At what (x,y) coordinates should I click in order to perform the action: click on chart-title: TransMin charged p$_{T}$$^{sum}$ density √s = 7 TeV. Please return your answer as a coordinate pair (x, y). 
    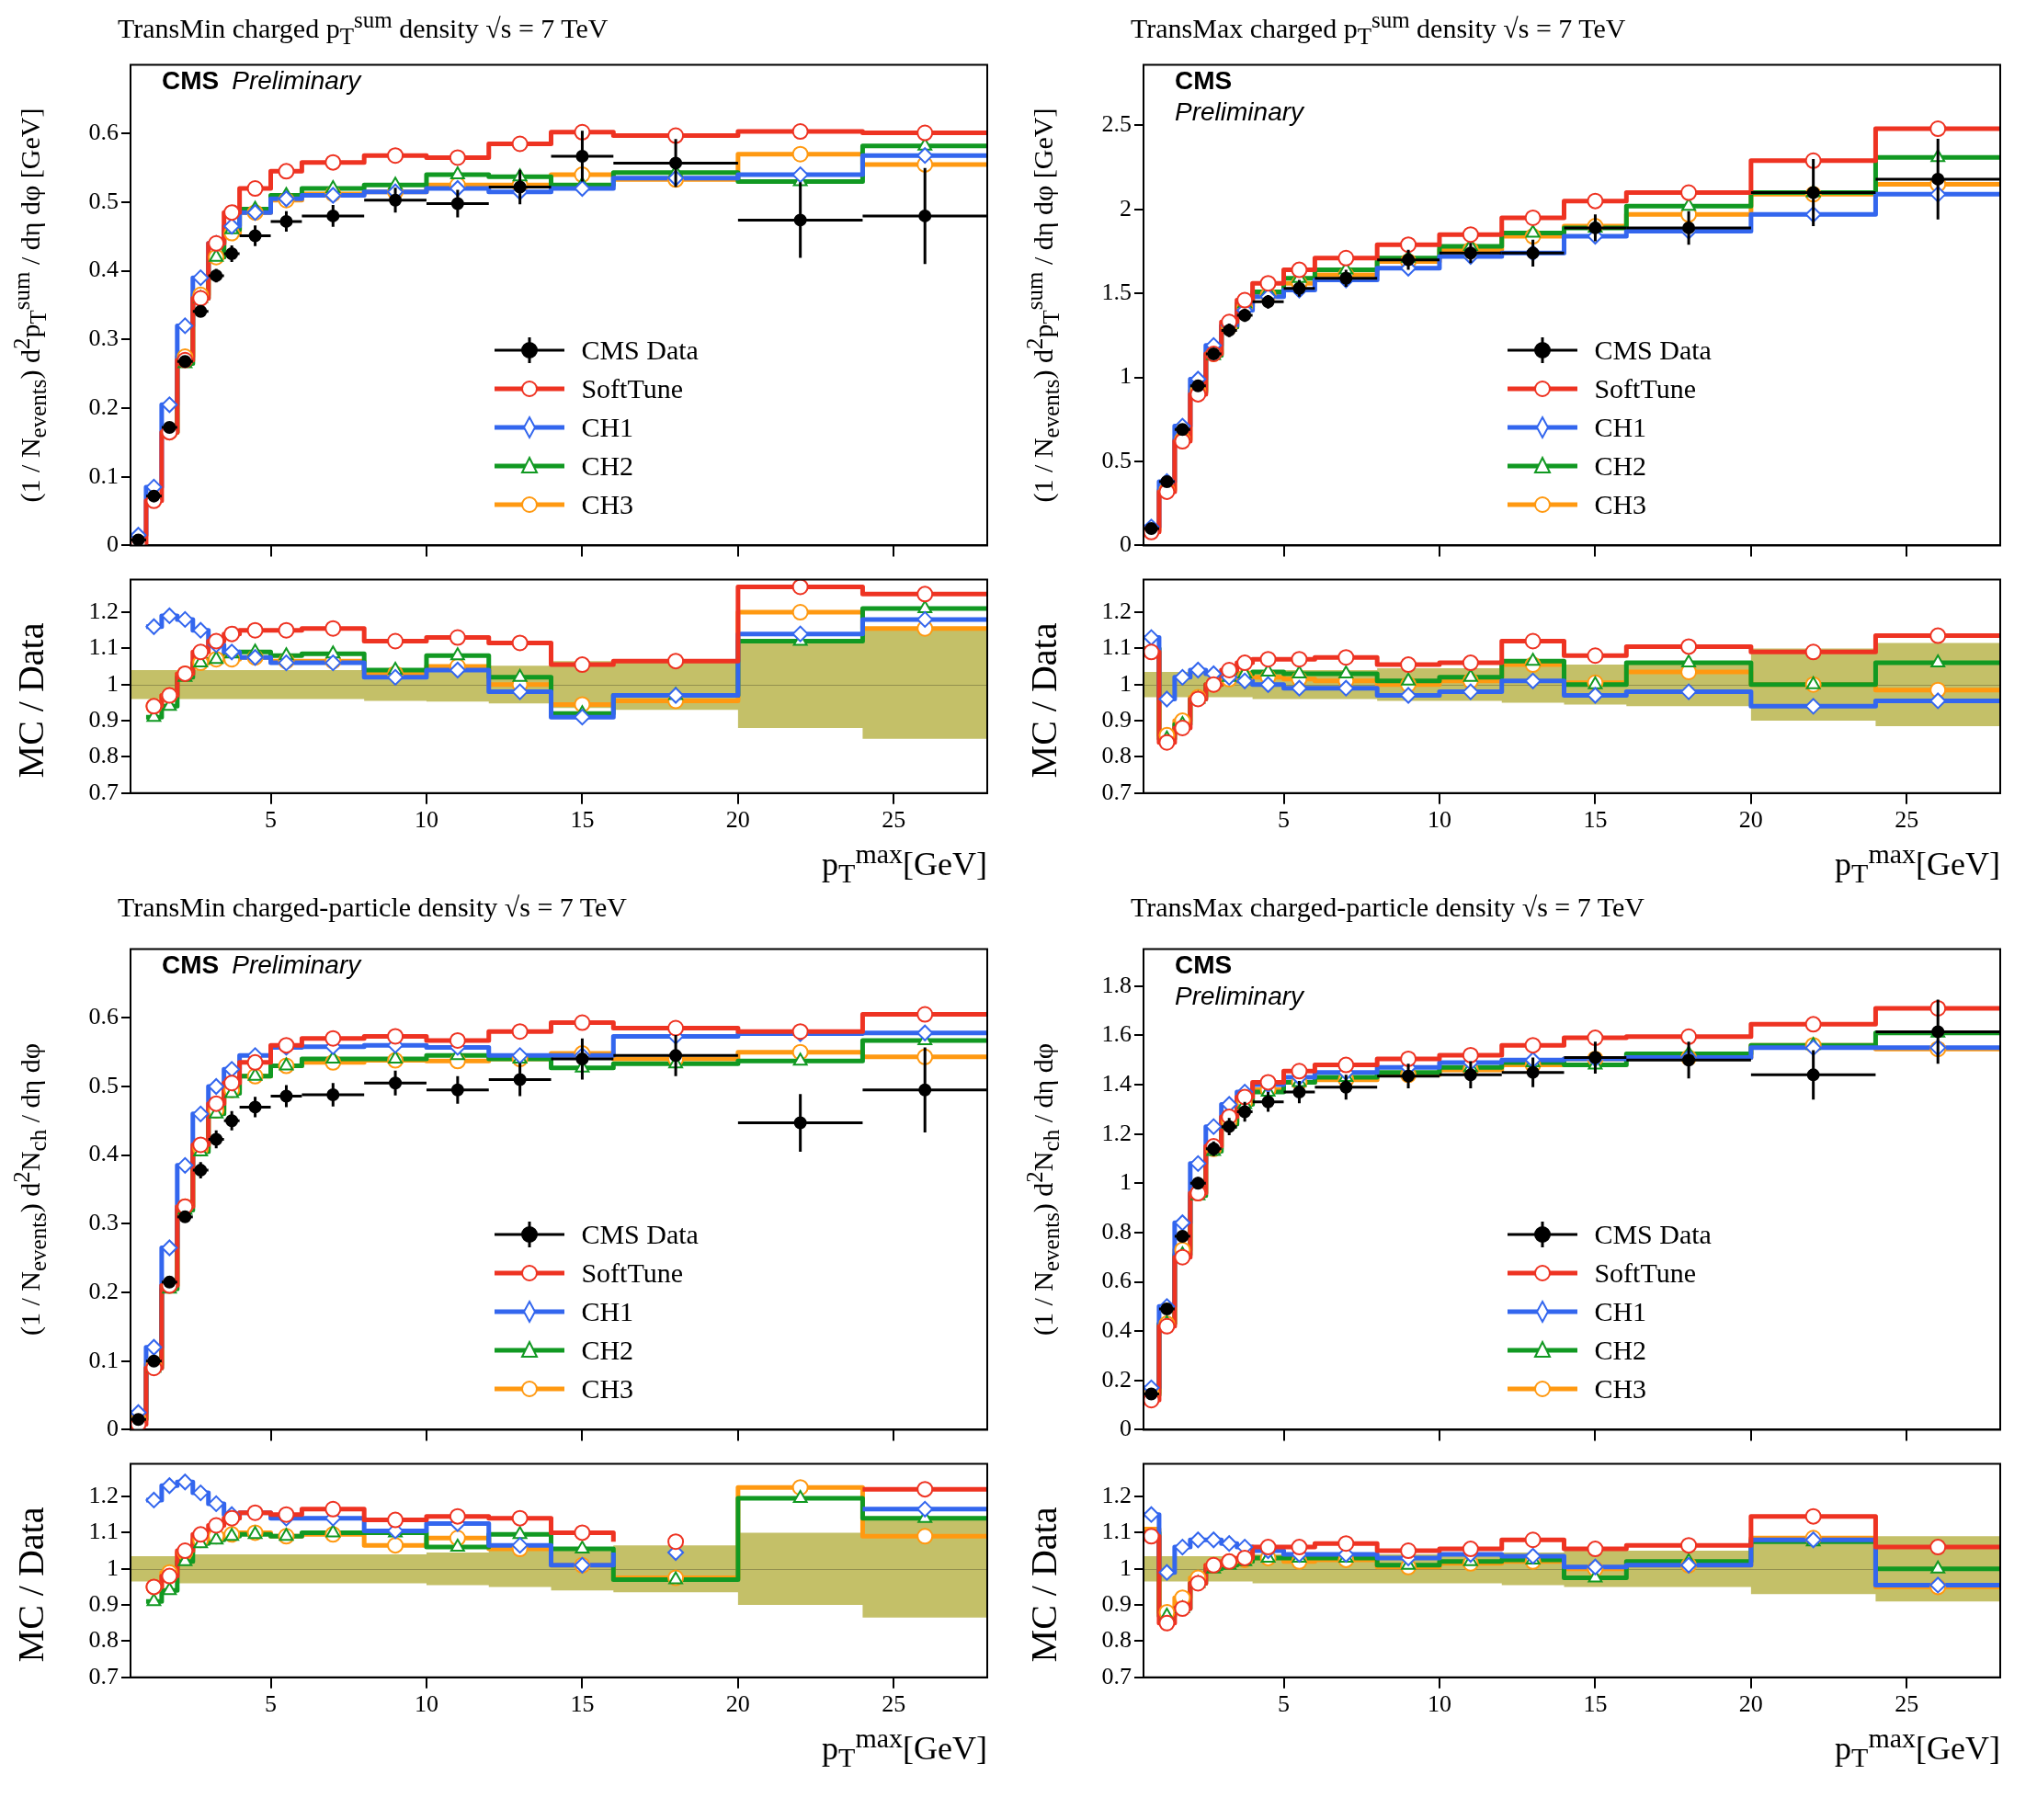
    Looking at the image, I should click on (363, 28).